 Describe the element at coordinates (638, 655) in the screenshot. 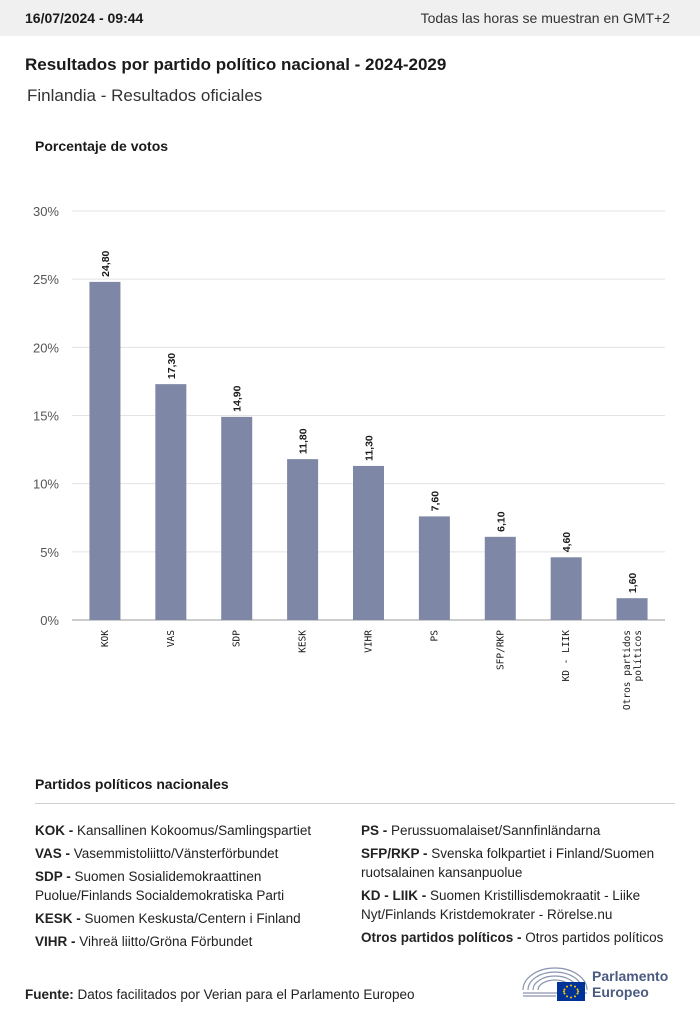

I see `x-tick-label-line: políticos` at that location.